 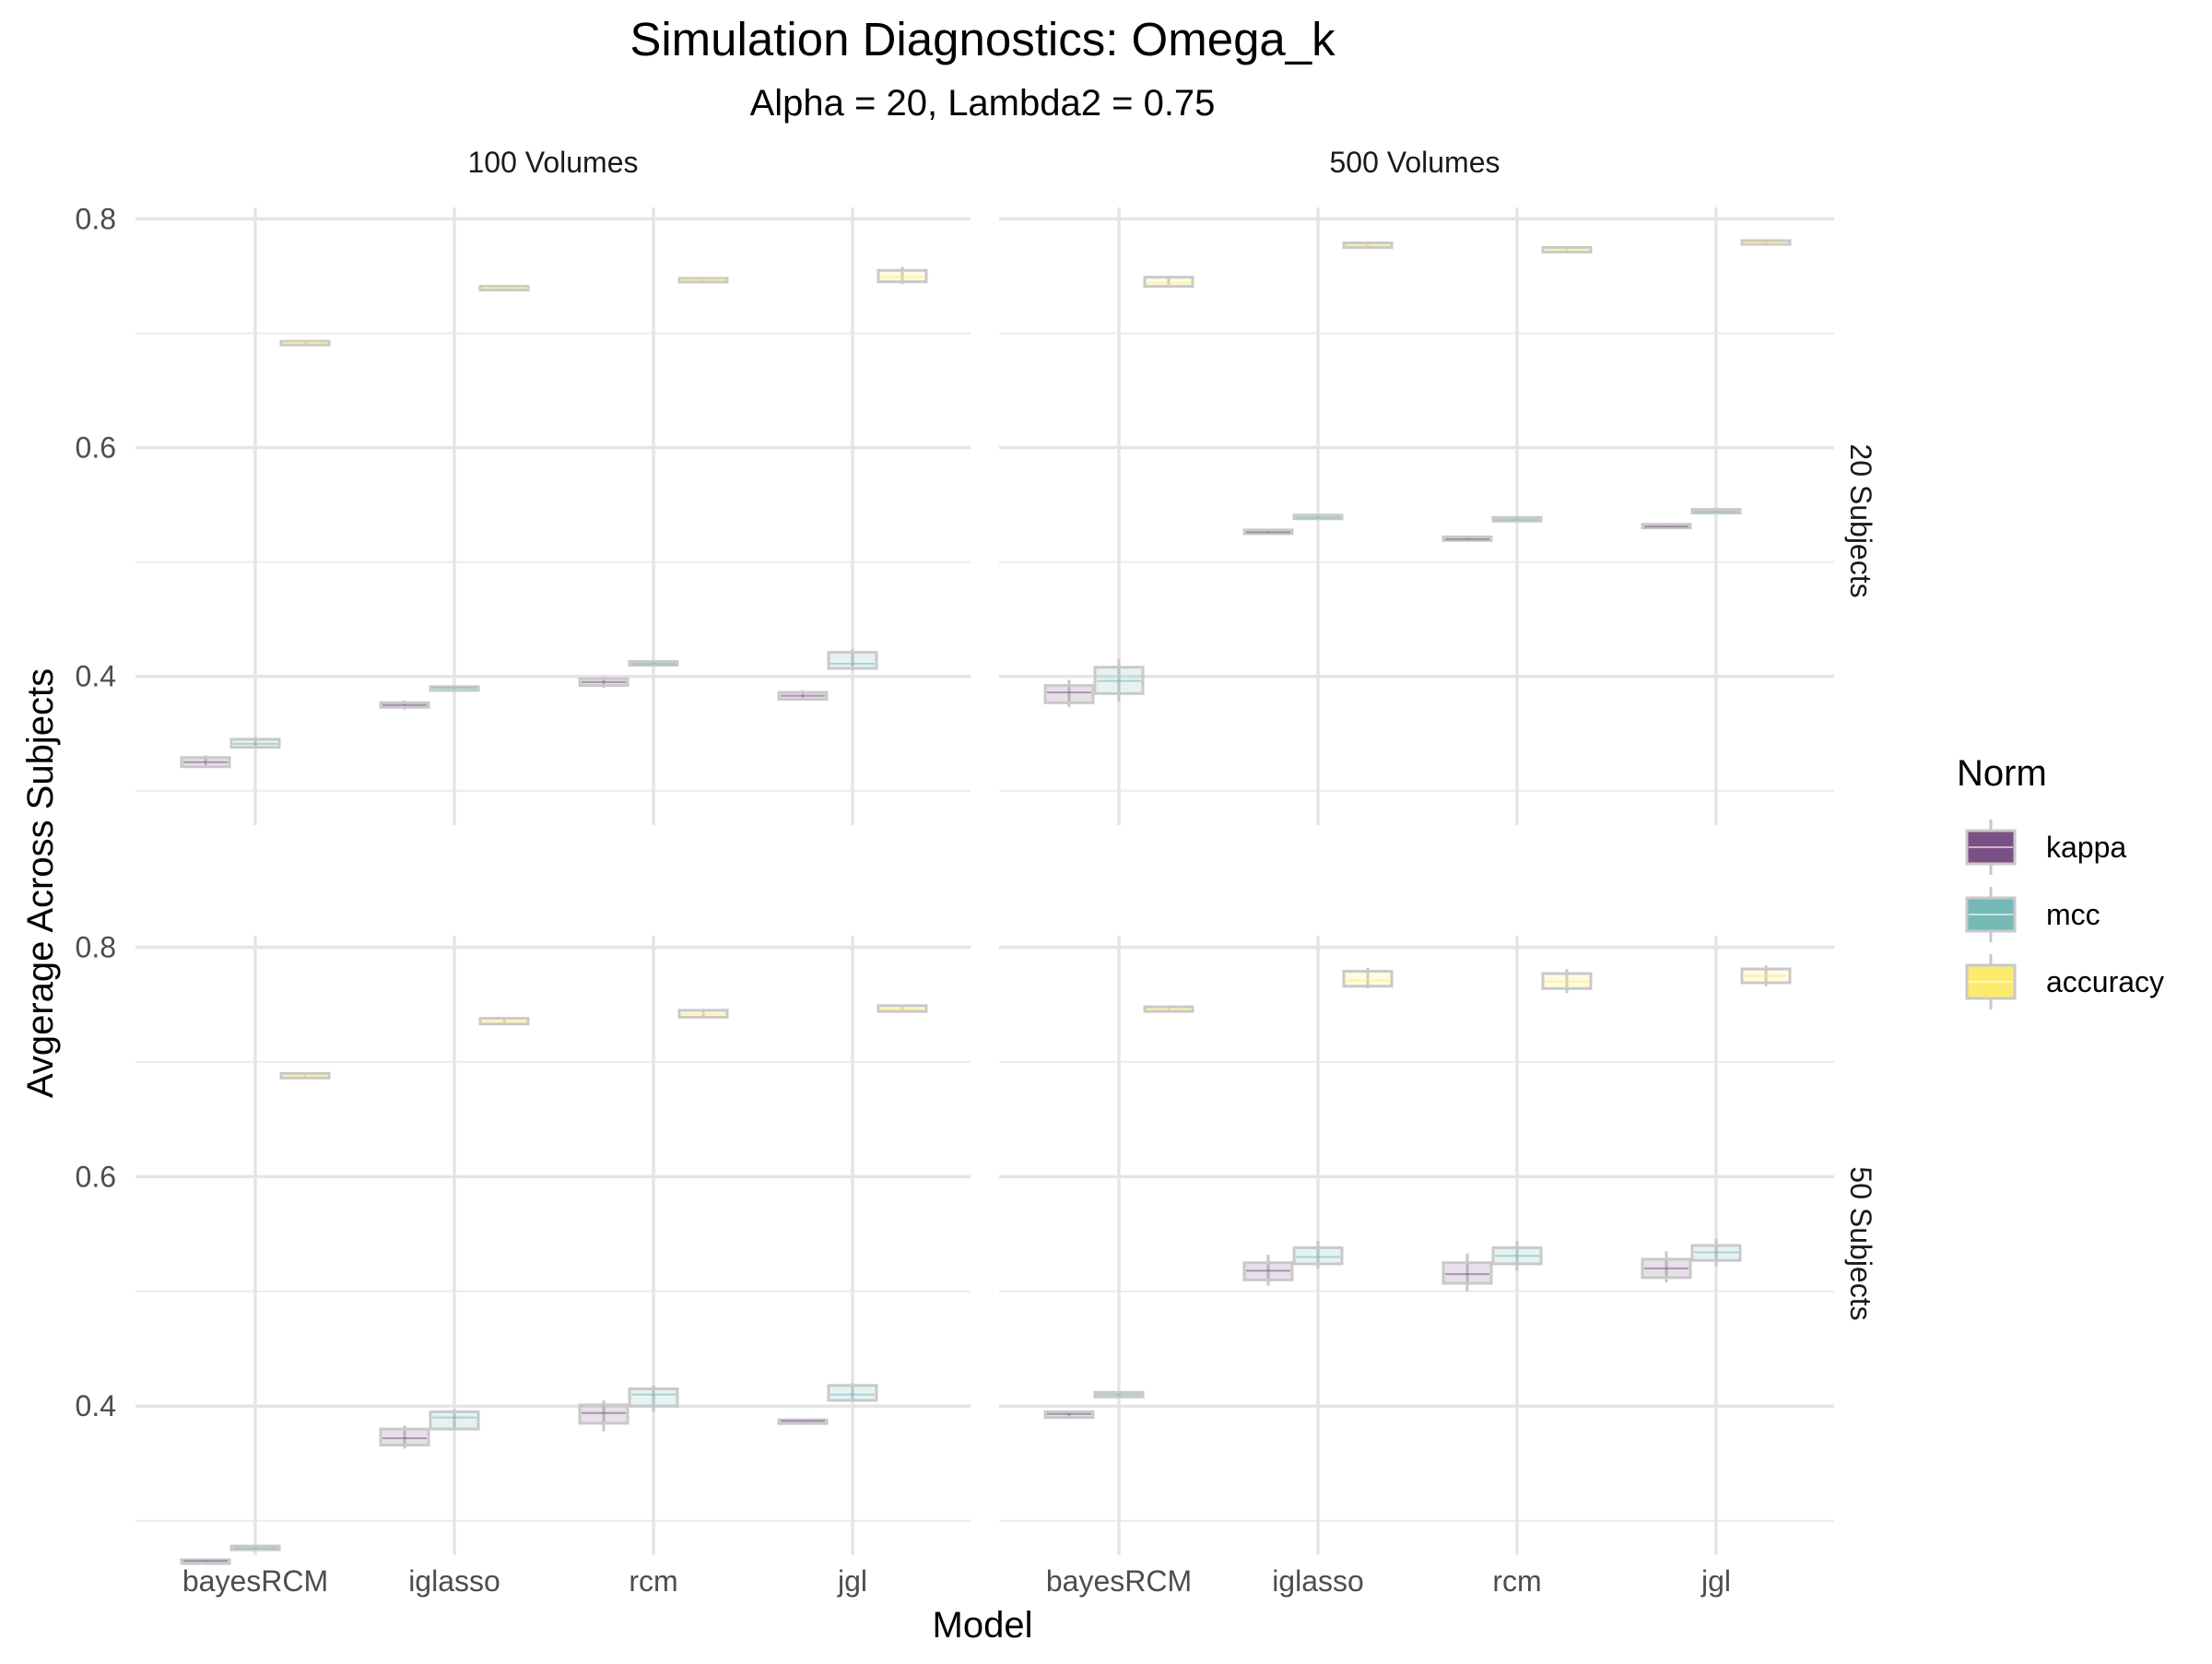 I want to click on y-axis-title: Avgerage Across Subjects, so click(x=40, y=883).